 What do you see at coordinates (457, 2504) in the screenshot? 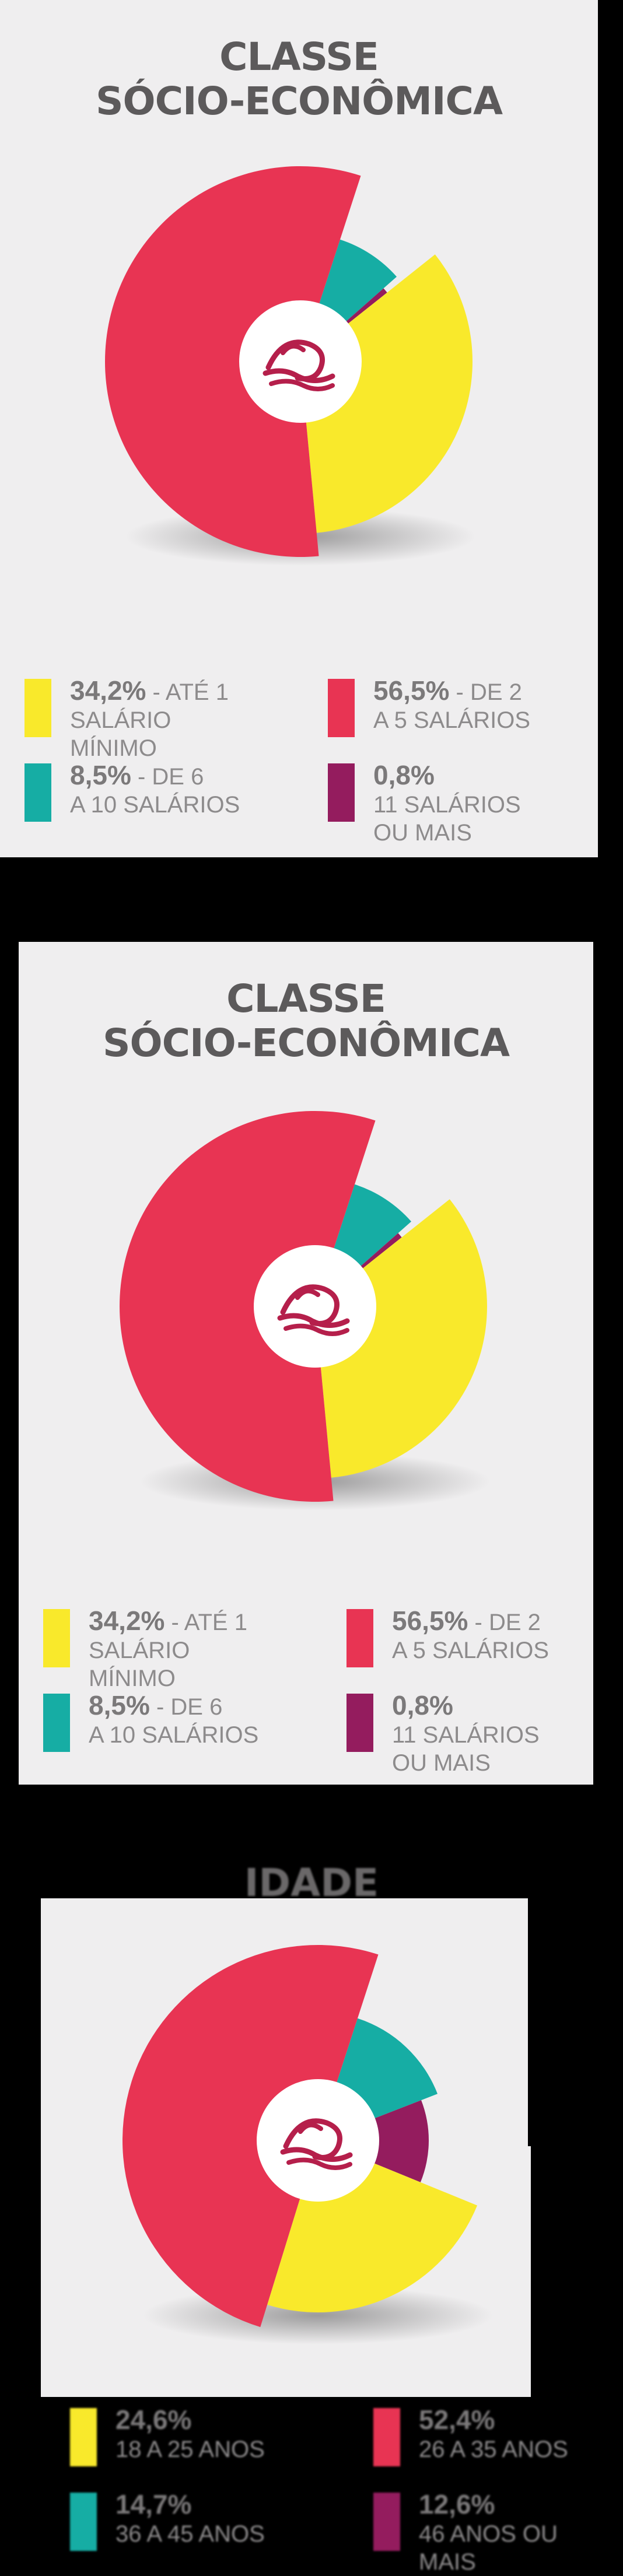
I see `legend-percent: 12,6%` at bounding box center [457, 2504].